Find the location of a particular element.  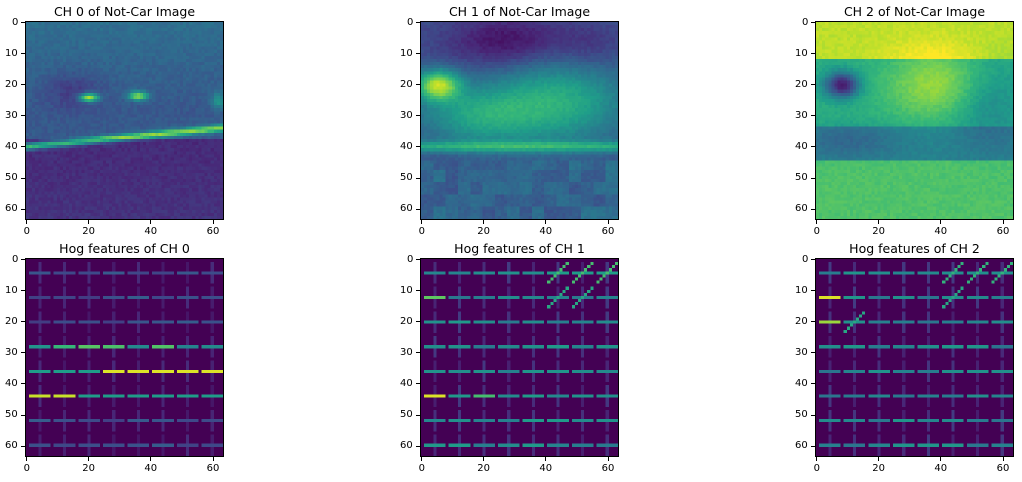

panel-title: CH 0 of Not-Car Image is located at coordinates (124, 11).